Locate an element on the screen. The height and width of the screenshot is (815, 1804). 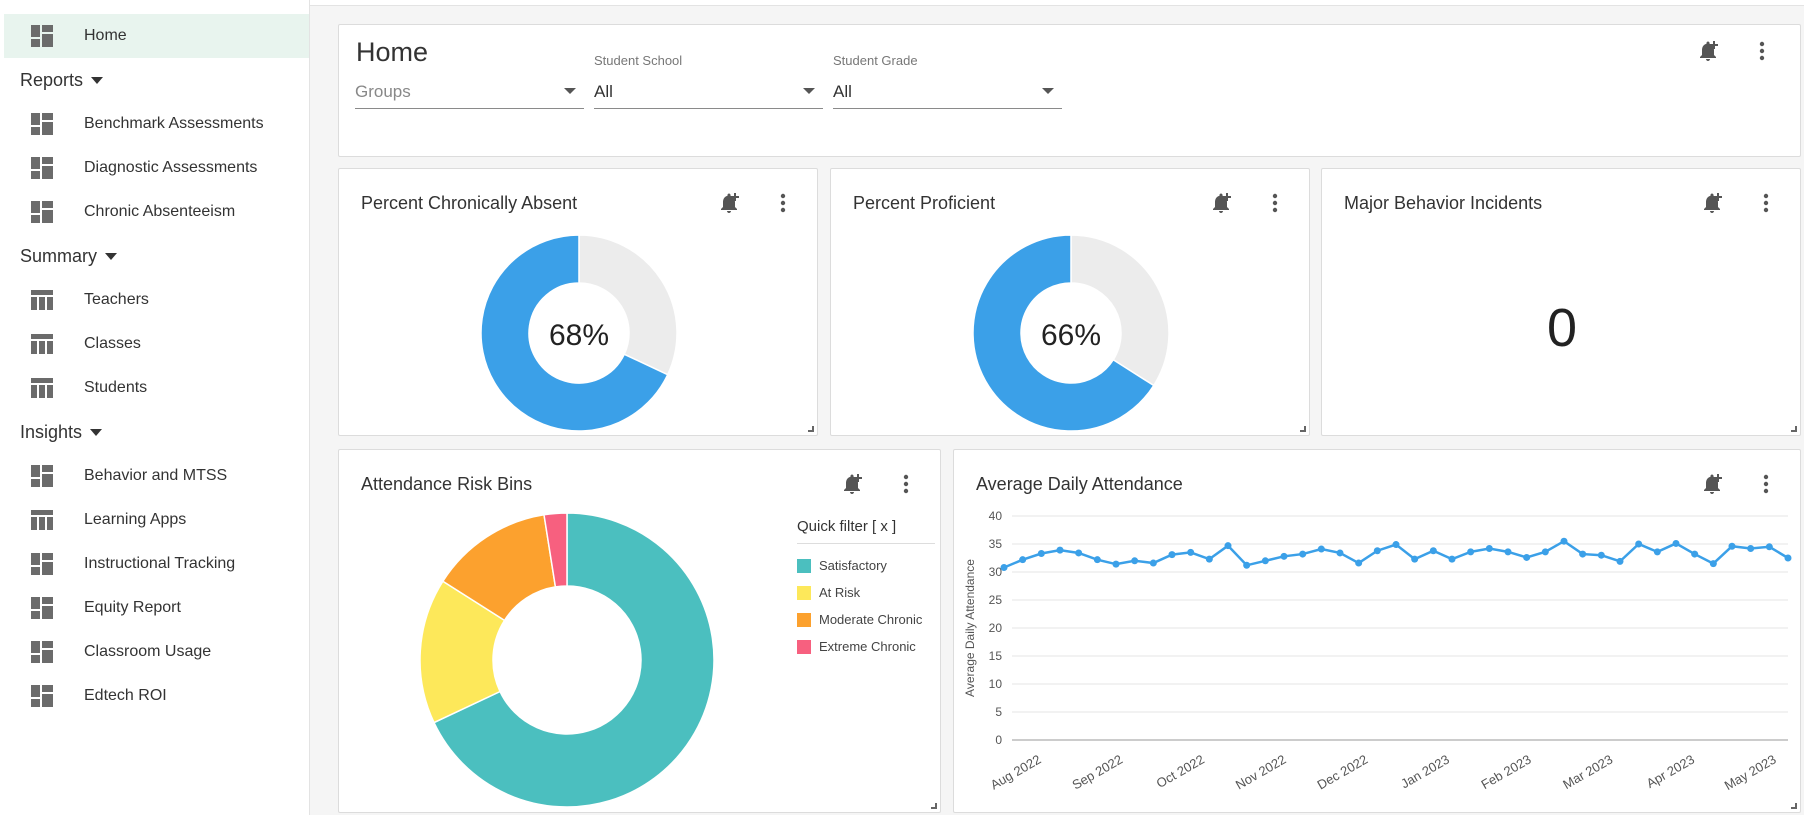
sidebar-item-benchmark-assessments: Benchmark Assessments is located at coordinates (154, 124).